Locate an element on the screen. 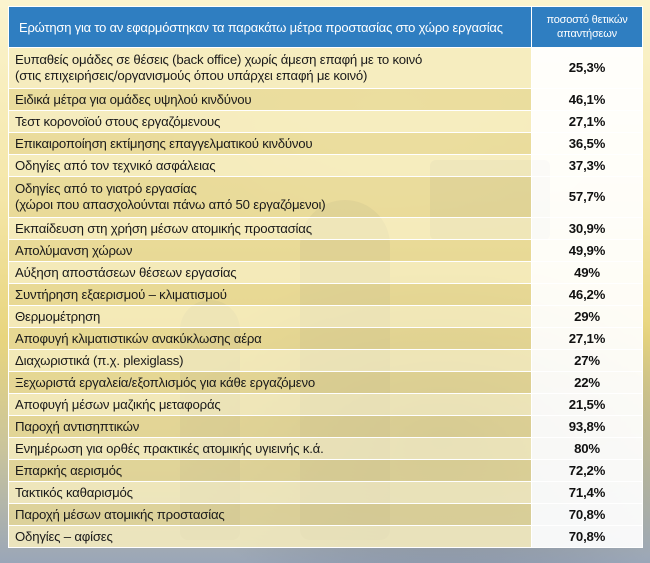 This screenshot has height=563, width=650. measure-text: Συντήρηση εξαερισμού – κλιματισμού is located at coordinates (121, 294).